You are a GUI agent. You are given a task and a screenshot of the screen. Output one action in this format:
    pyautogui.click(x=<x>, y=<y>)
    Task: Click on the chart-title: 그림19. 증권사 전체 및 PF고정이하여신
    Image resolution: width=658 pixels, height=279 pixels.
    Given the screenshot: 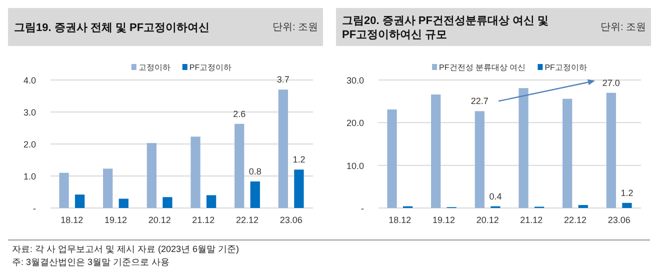 What is the action you would take?
    pyautogui.click(x=112, y=28)
    